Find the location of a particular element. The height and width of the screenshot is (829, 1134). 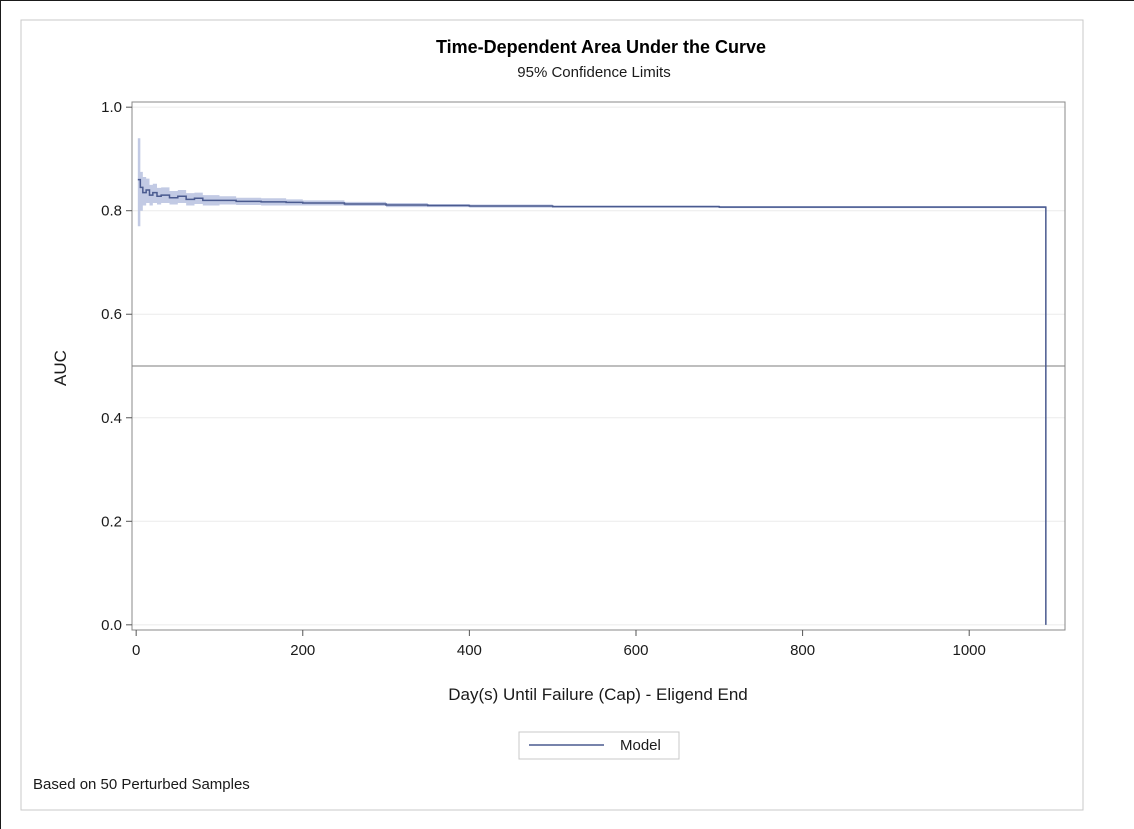

x-tick-label-3: 600 is located at coordinates (635, 650).